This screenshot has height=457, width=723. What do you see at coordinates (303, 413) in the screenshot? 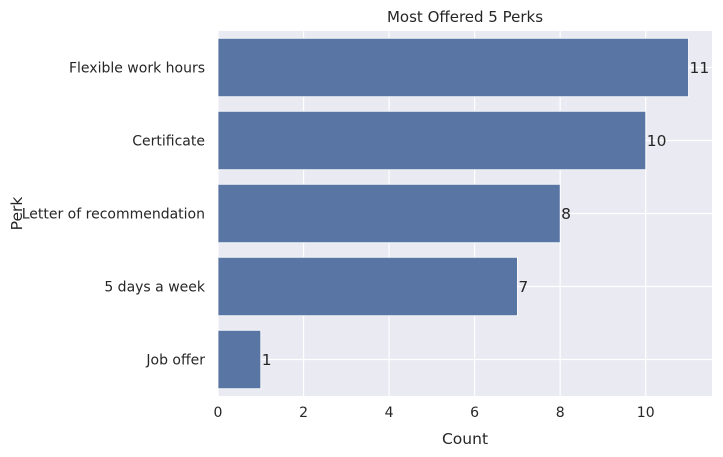
I see `x-tick-label: 2` at bounding box center [303, 413].